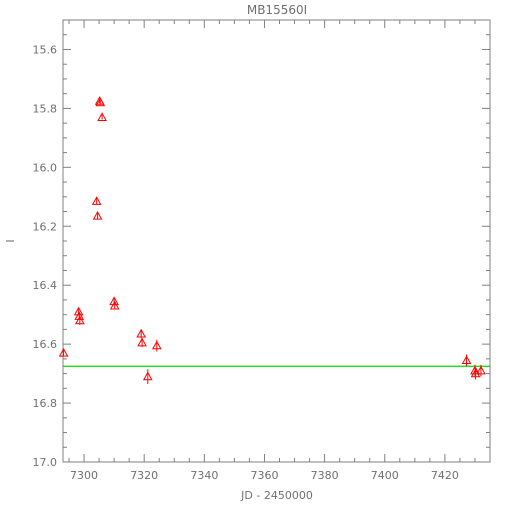 The height and width of the screenshot is (510, 510). What do you see at coordinates (45, 49) in the screenshot?
I see `y-tick-label: 15.6` at bounding box center [45, 49].